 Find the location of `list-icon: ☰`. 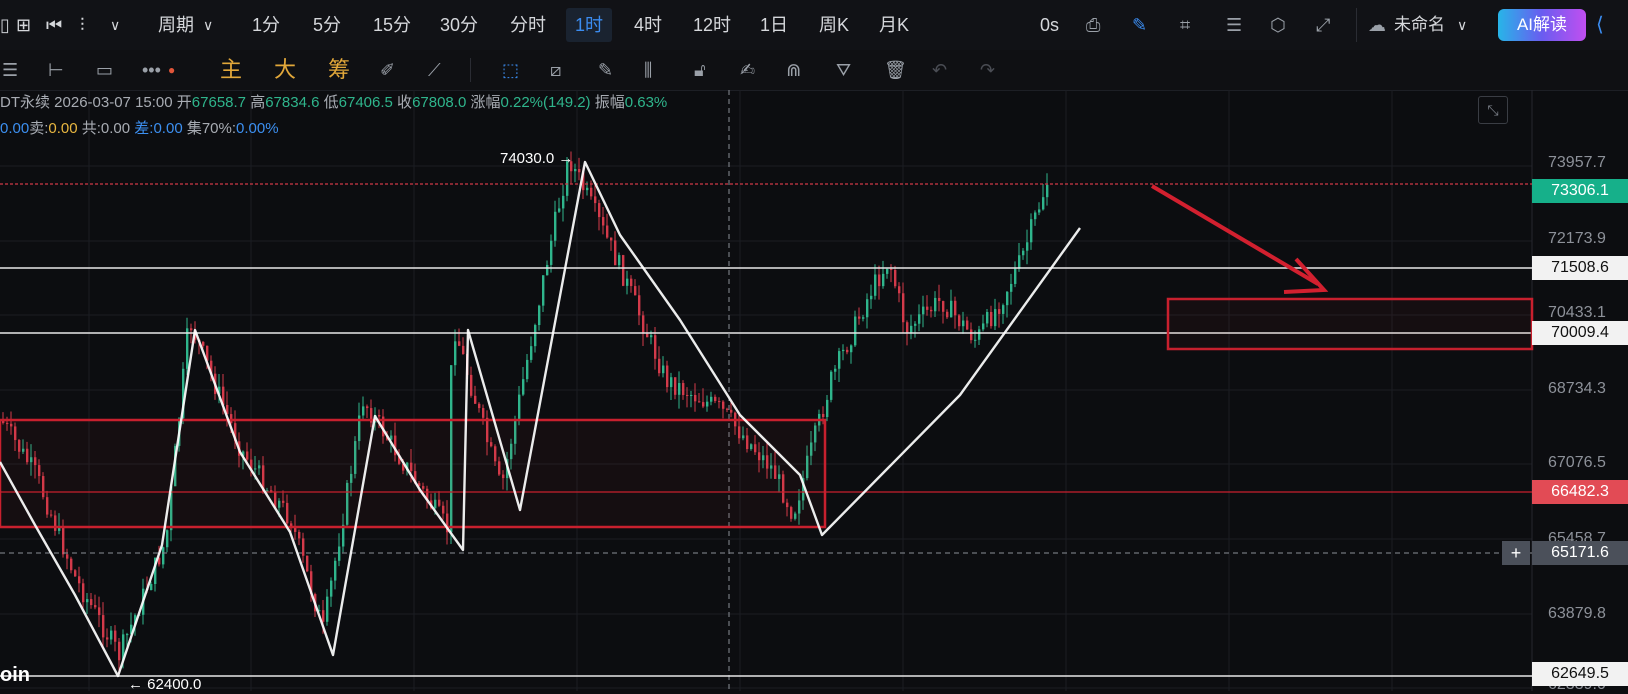

list-icon: ☰ is located at coordinates (1234, 25).